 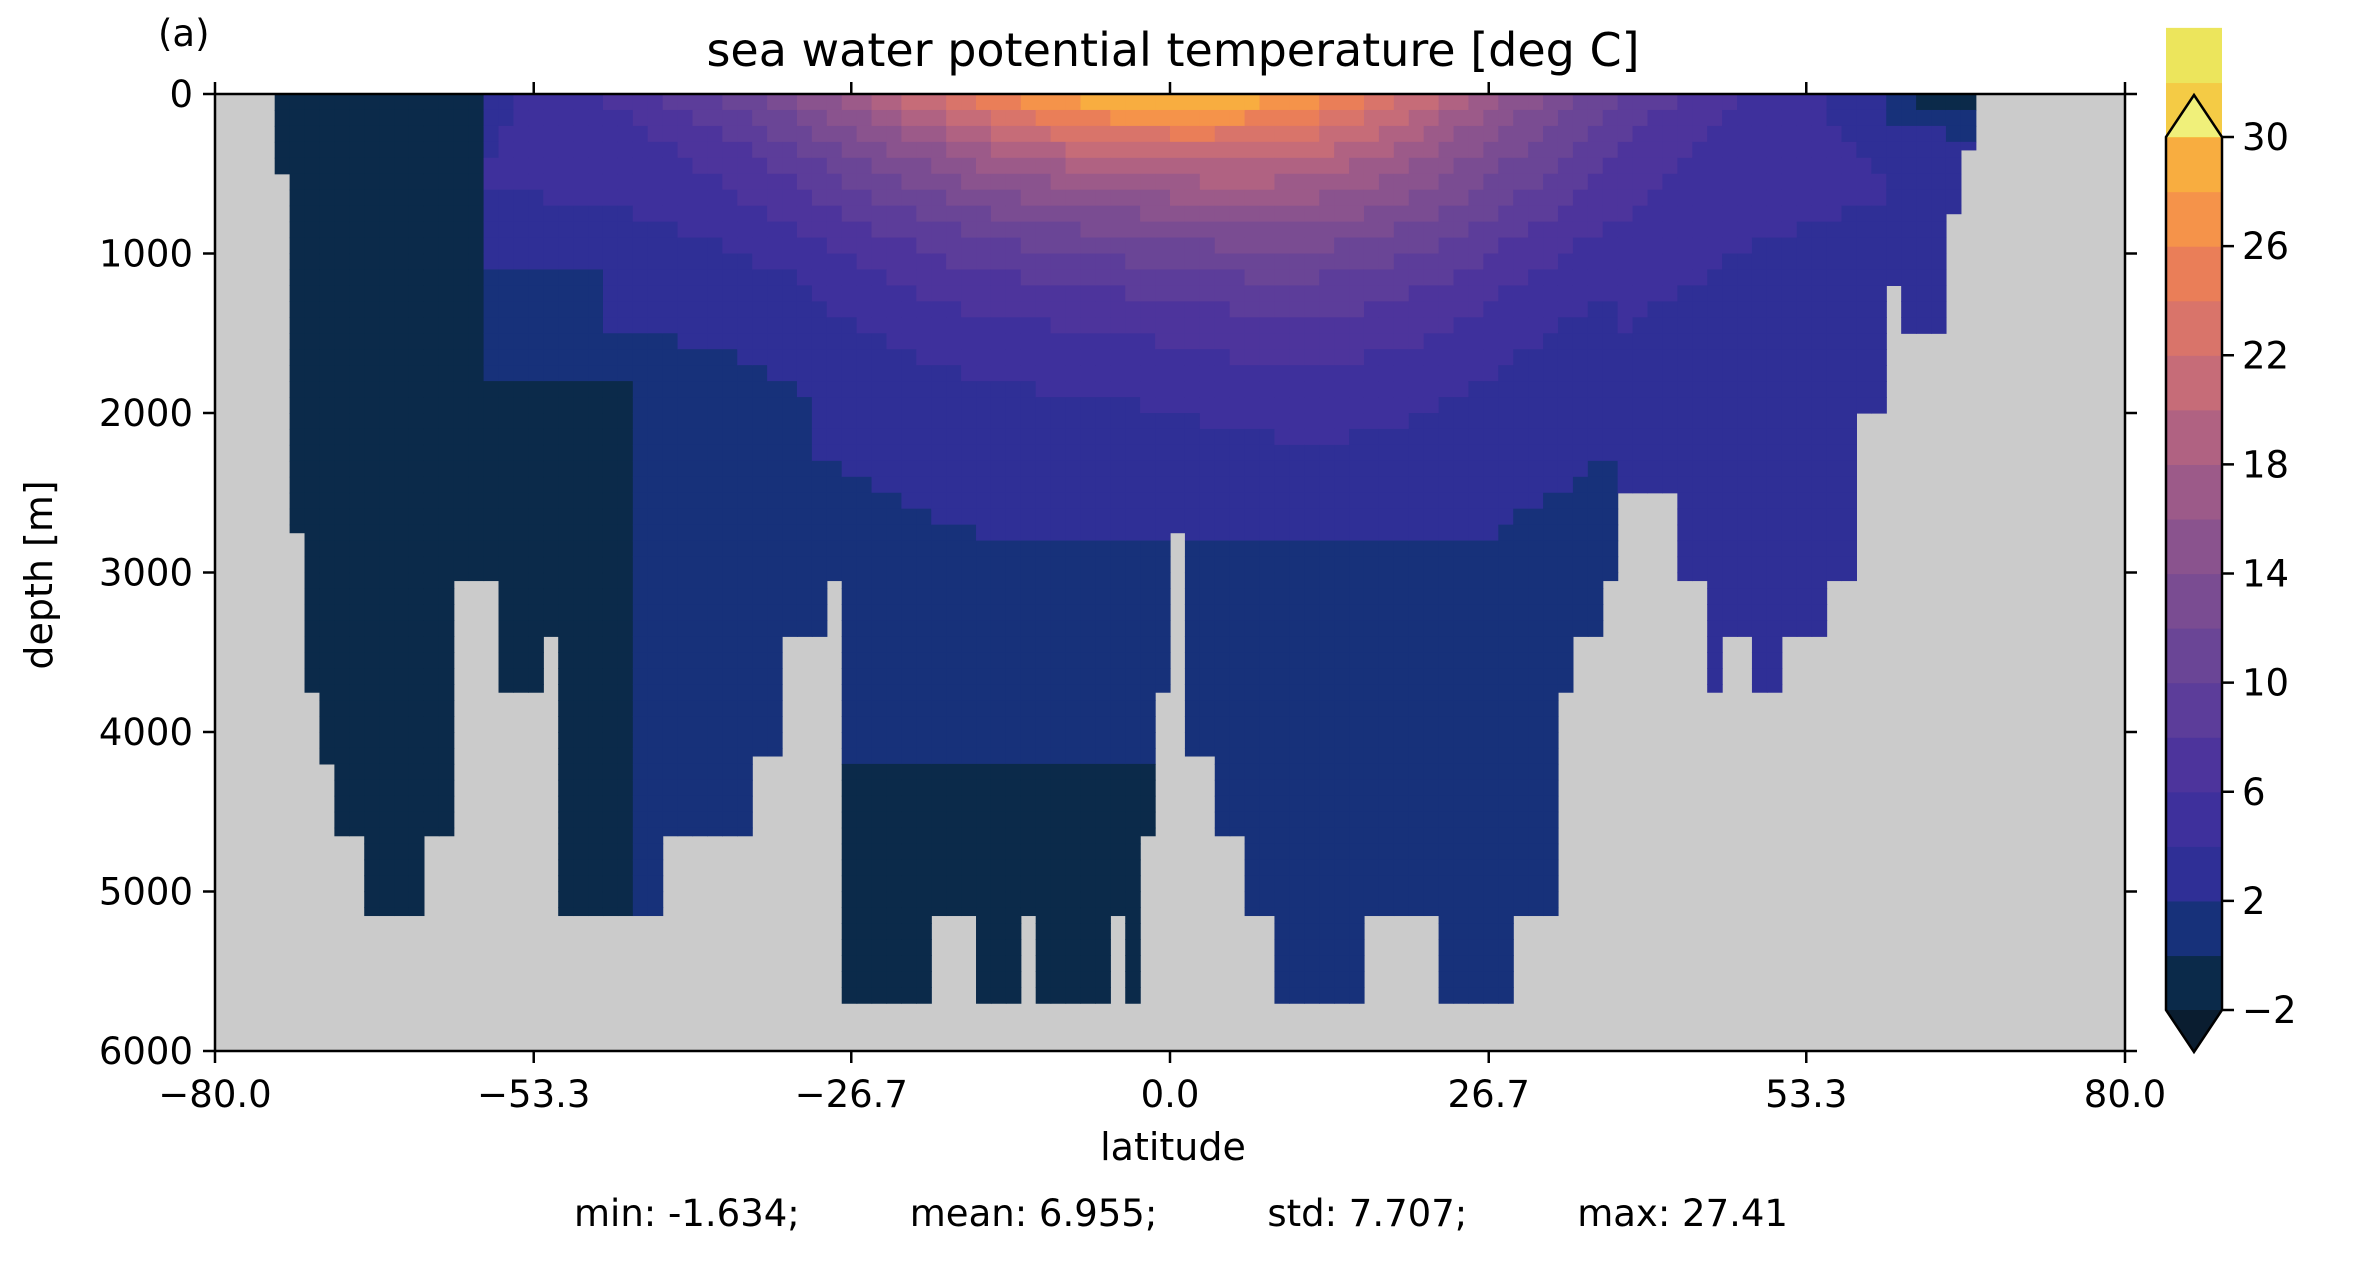 What do you see at coordinates (2194, 383) in the screenshot?
I see `colorbar-segment` at bounding box center [2194, 383].